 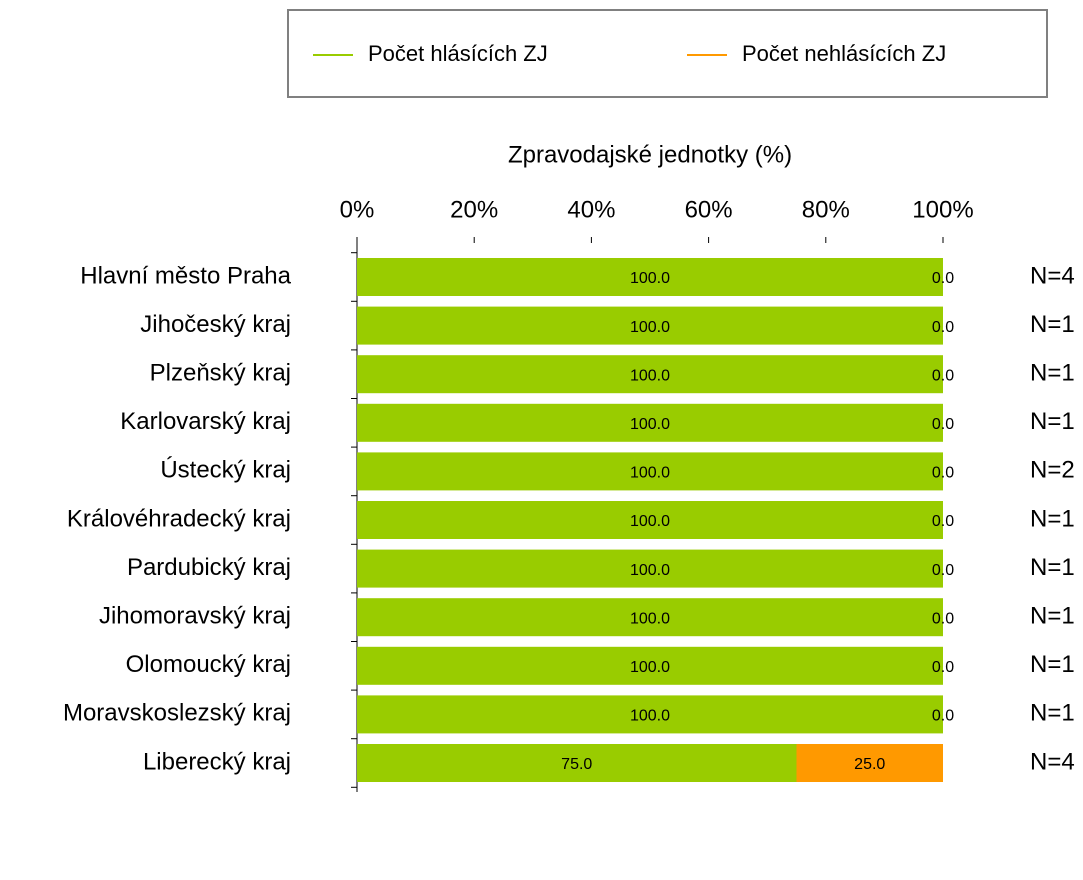 What do you see at coordinates (220, 373) in the screenshot?
I see `y-tick-label: Plzeňský kraj` at bounding box center [220, 373].